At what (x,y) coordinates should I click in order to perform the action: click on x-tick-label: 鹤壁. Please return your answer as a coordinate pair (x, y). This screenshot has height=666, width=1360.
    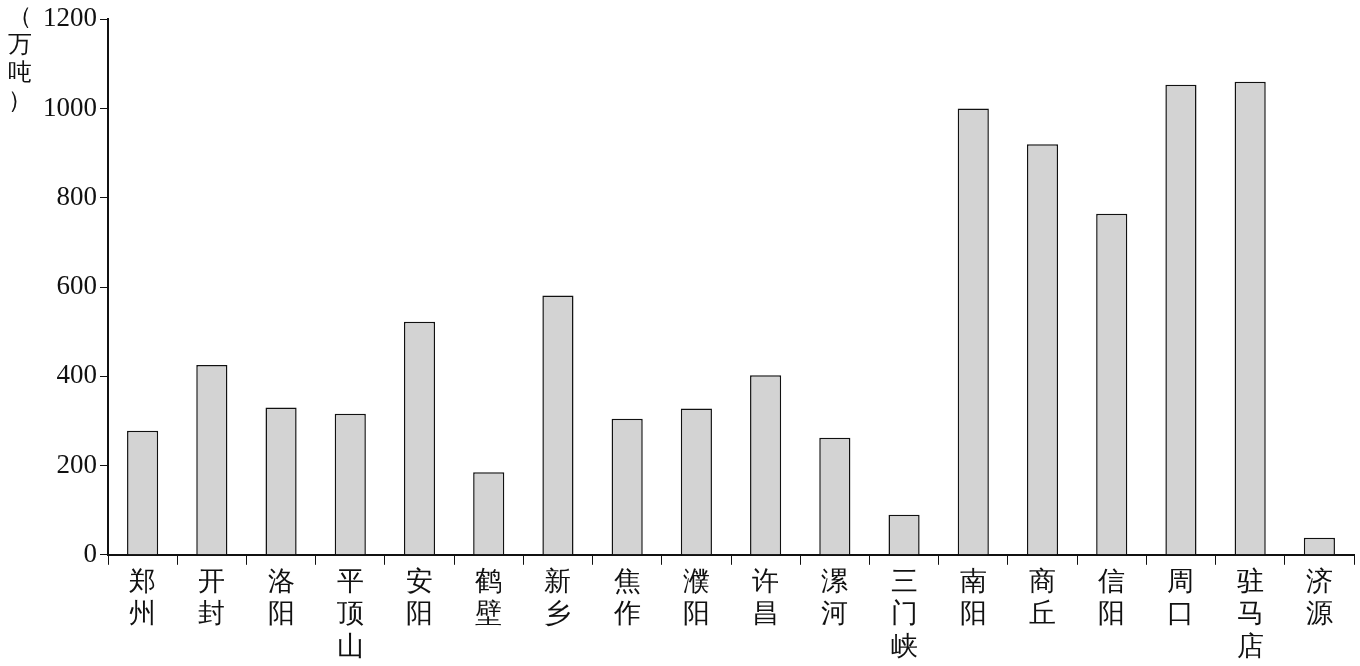
    Looking at the image, I should click on (489, 597).